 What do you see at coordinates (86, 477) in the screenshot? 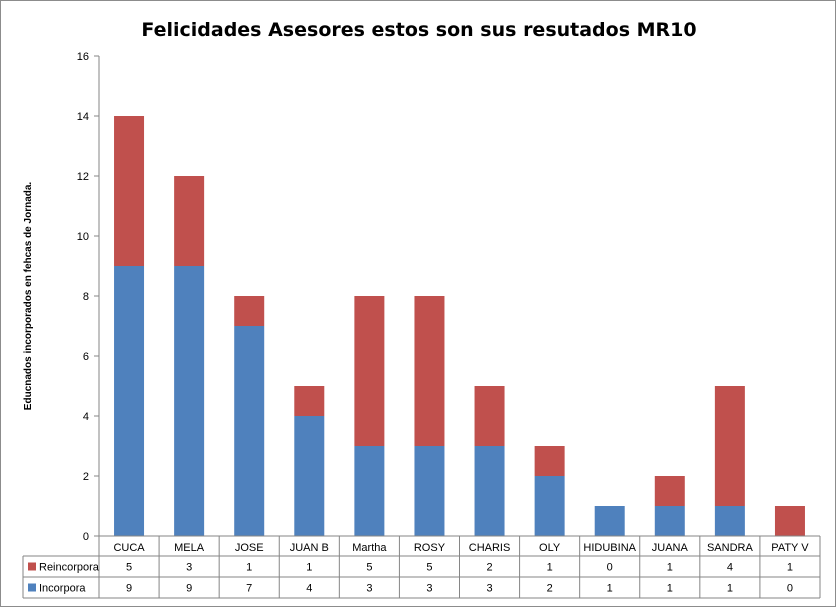
I see `y-tick-label: 2` at bounding box center [86, 477].